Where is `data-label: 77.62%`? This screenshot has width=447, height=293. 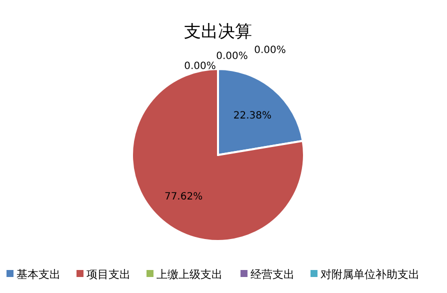 data-label: 77.62% is located at coordinates (183, 197).